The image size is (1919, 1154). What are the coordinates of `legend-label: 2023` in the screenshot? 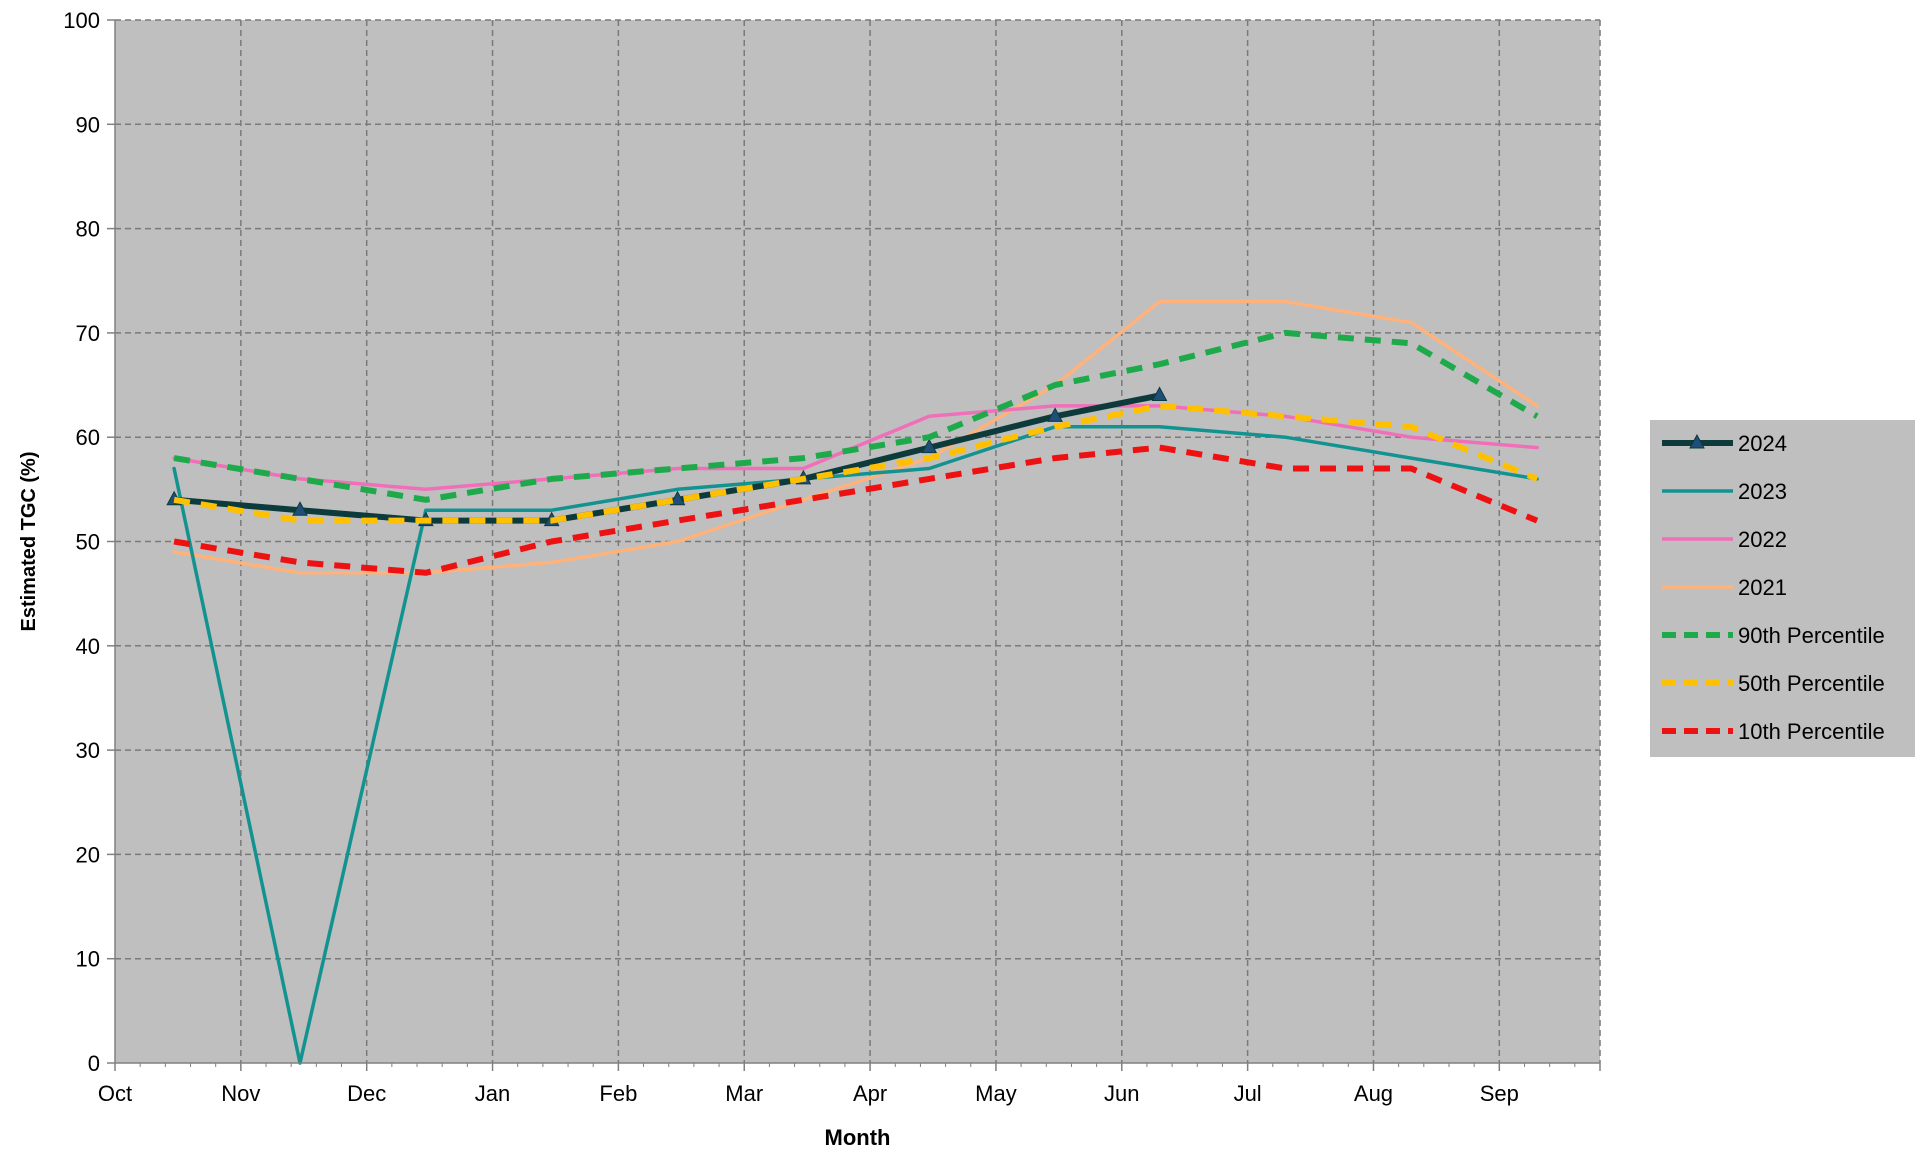 It's located at (1762, 491).